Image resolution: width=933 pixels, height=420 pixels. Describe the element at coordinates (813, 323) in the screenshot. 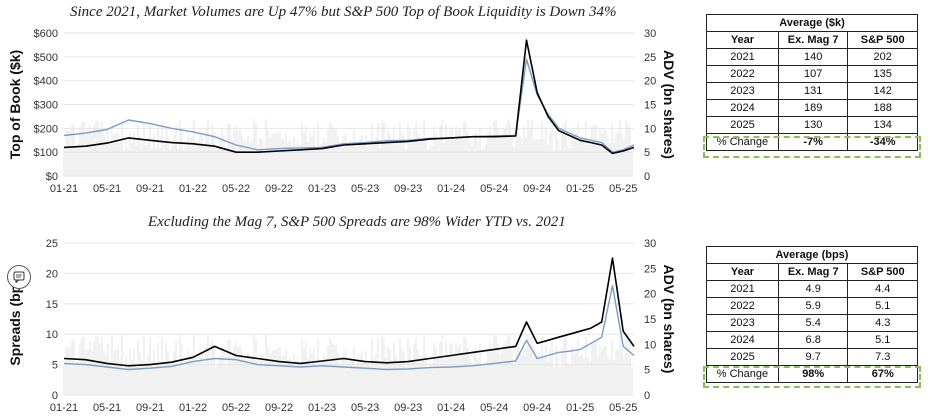

I see `cell: 5.4` at that location.